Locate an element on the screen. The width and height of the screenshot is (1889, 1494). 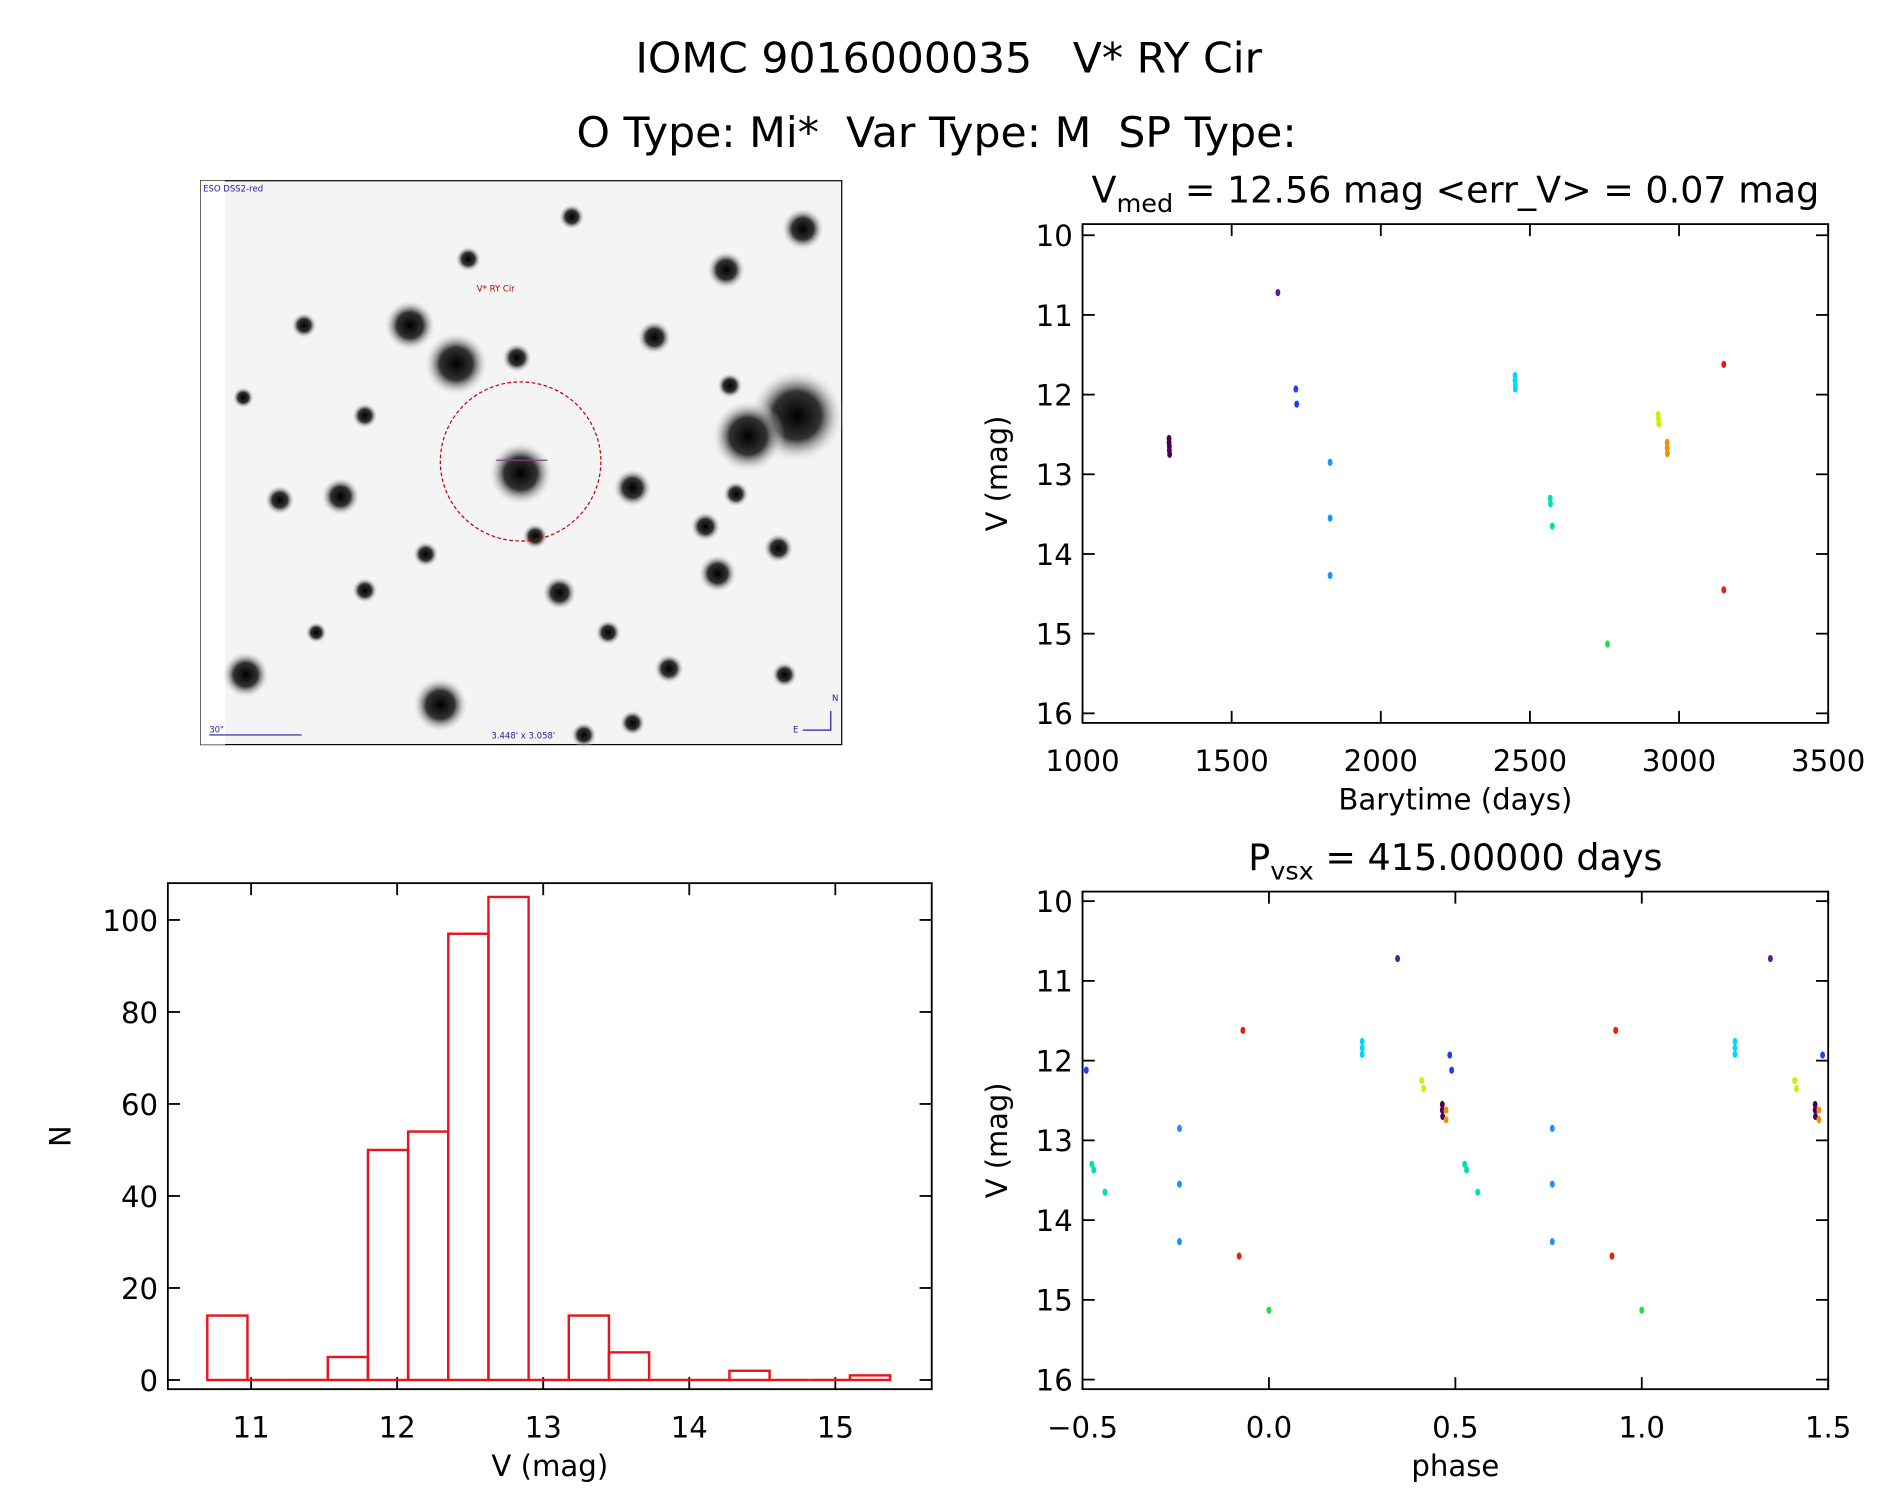
title-rest: = 415.00000 days is located at coordinates (1488, 857).